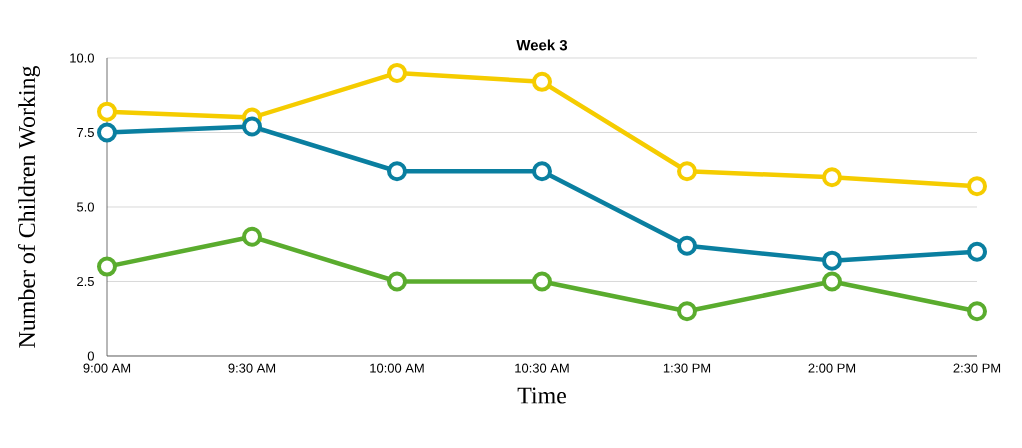 The width and height of the screenshot is (1022, 448). I want to click on x-tick-label: 10:00 AM, so click(397, 368).